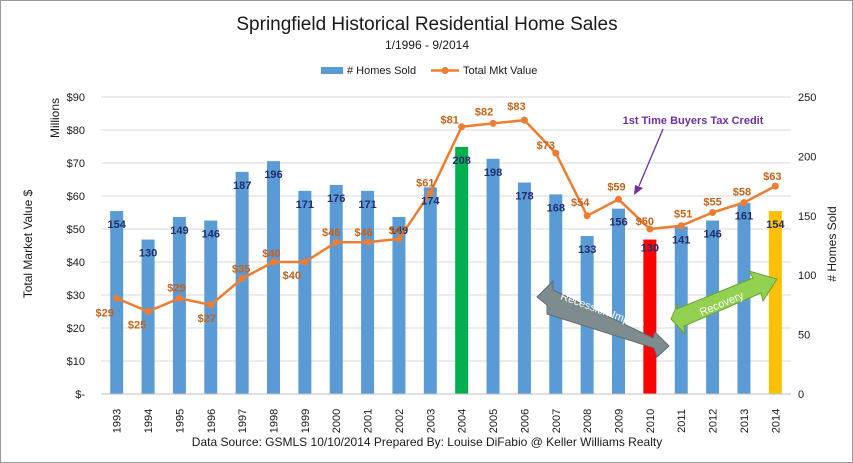  What do you see at coordinates (430, 290) in the screenshot?
I see `bar-2003` at bounding box center [430, 290].